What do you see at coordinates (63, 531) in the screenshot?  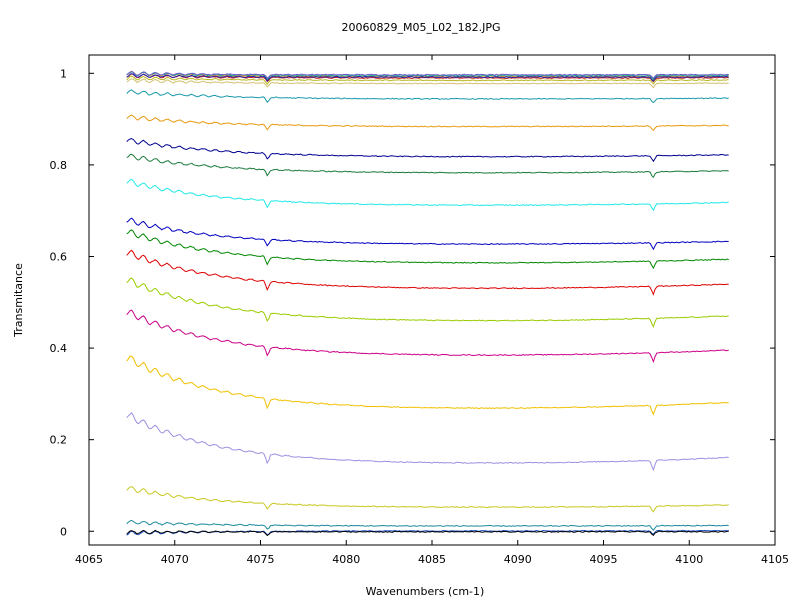 I see `y-tick-label: 0` at bounding box center [63, 531].